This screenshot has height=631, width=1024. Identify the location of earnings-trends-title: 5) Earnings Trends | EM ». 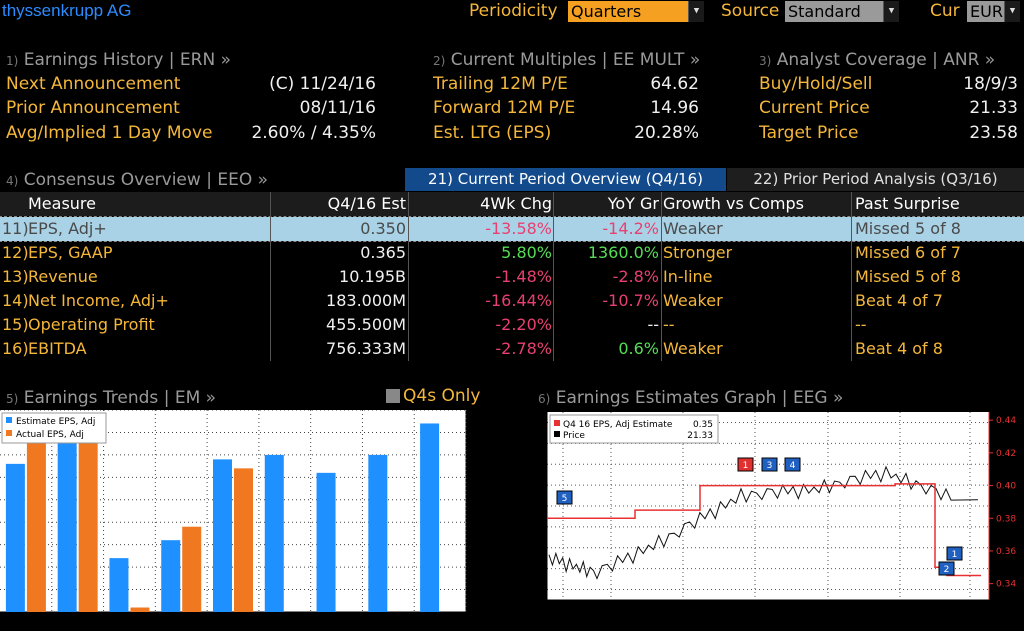
(111, 398).